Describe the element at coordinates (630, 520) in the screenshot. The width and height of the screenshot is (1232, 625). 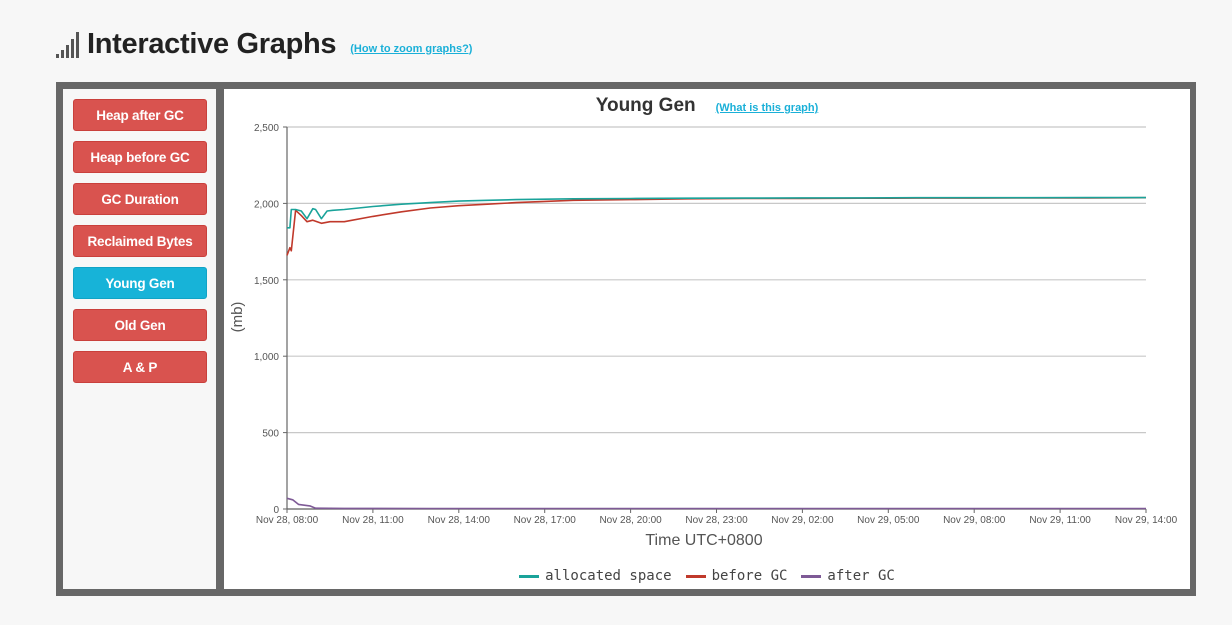
I see `x-tick-label: Nov 28, 20:00` at that location.